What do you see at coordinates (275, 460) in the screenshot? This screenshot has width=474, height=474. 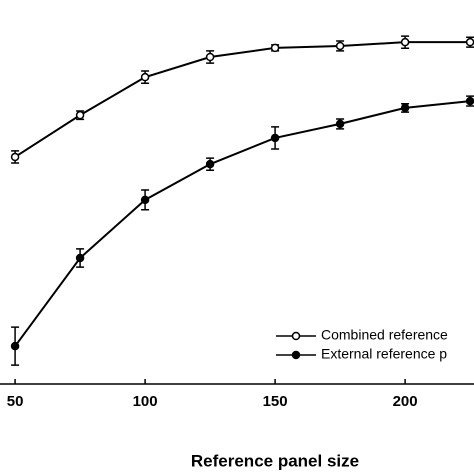 I see `x-axis-title: Reference panel size` at bounding box center [275, 460].